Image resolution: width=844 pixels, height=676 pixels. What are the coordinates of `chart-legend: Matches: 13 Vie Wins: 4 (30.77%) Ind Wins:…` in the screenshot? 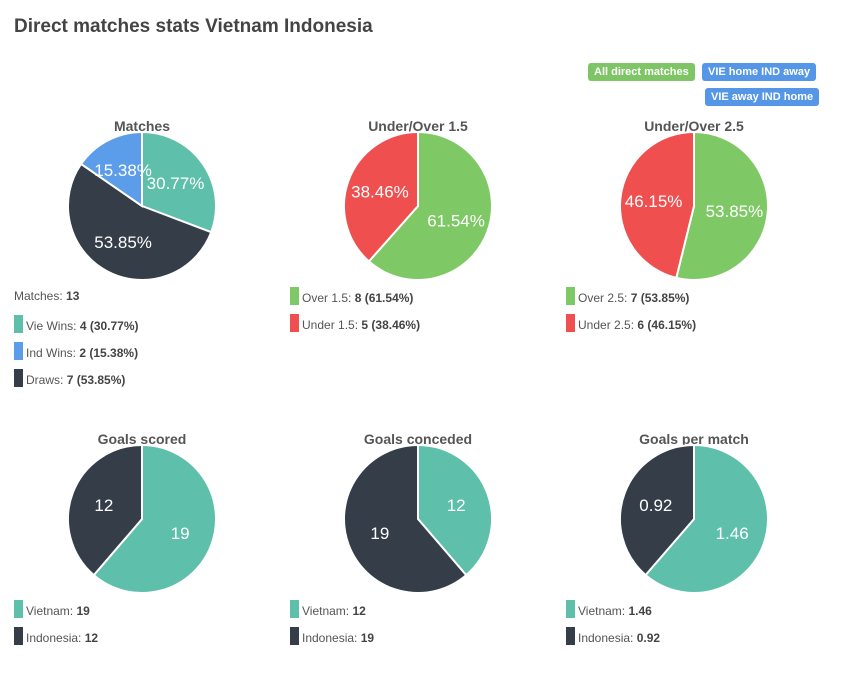 It's located at (76, 336).